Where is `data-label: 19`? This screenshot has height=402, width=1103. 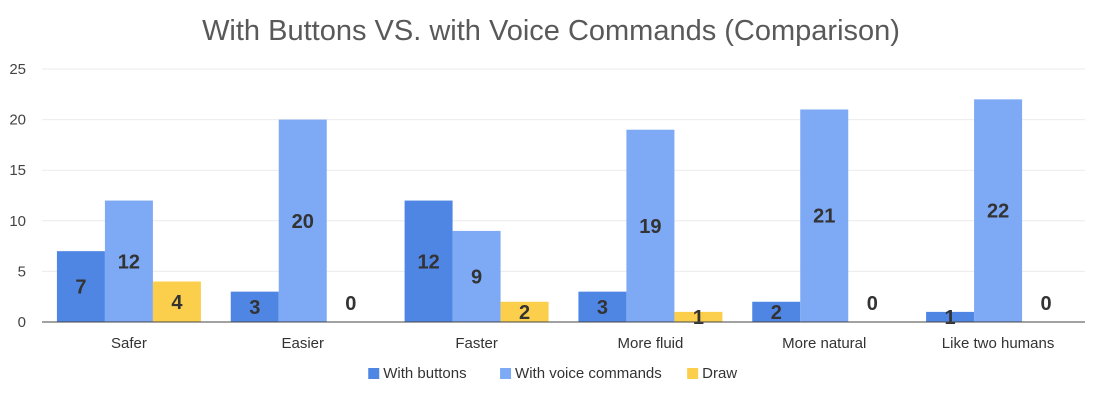 data-label: 19 is located at coordinates (650, 227).